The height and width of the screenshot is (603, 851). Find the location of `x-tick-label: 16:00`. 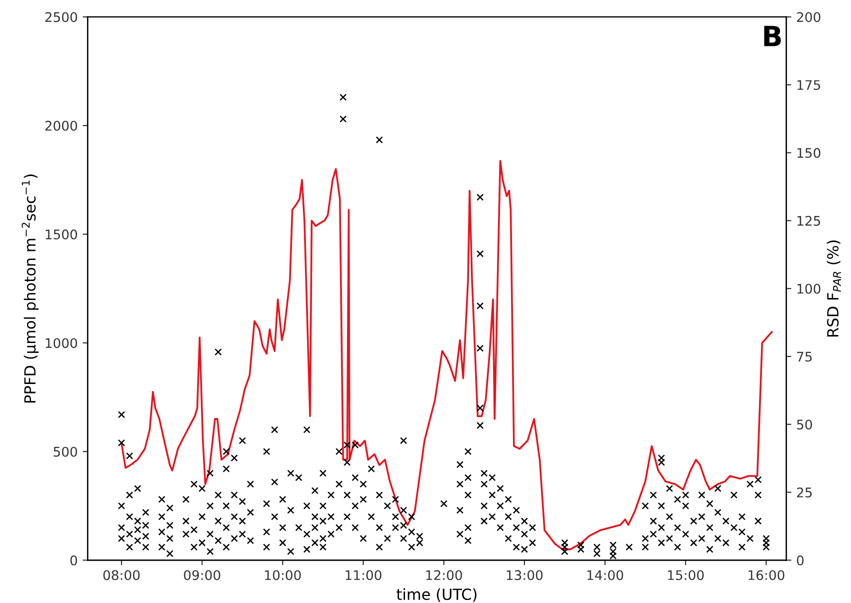

x-tick-label: 16:00 is located at coordinates (766, 575).